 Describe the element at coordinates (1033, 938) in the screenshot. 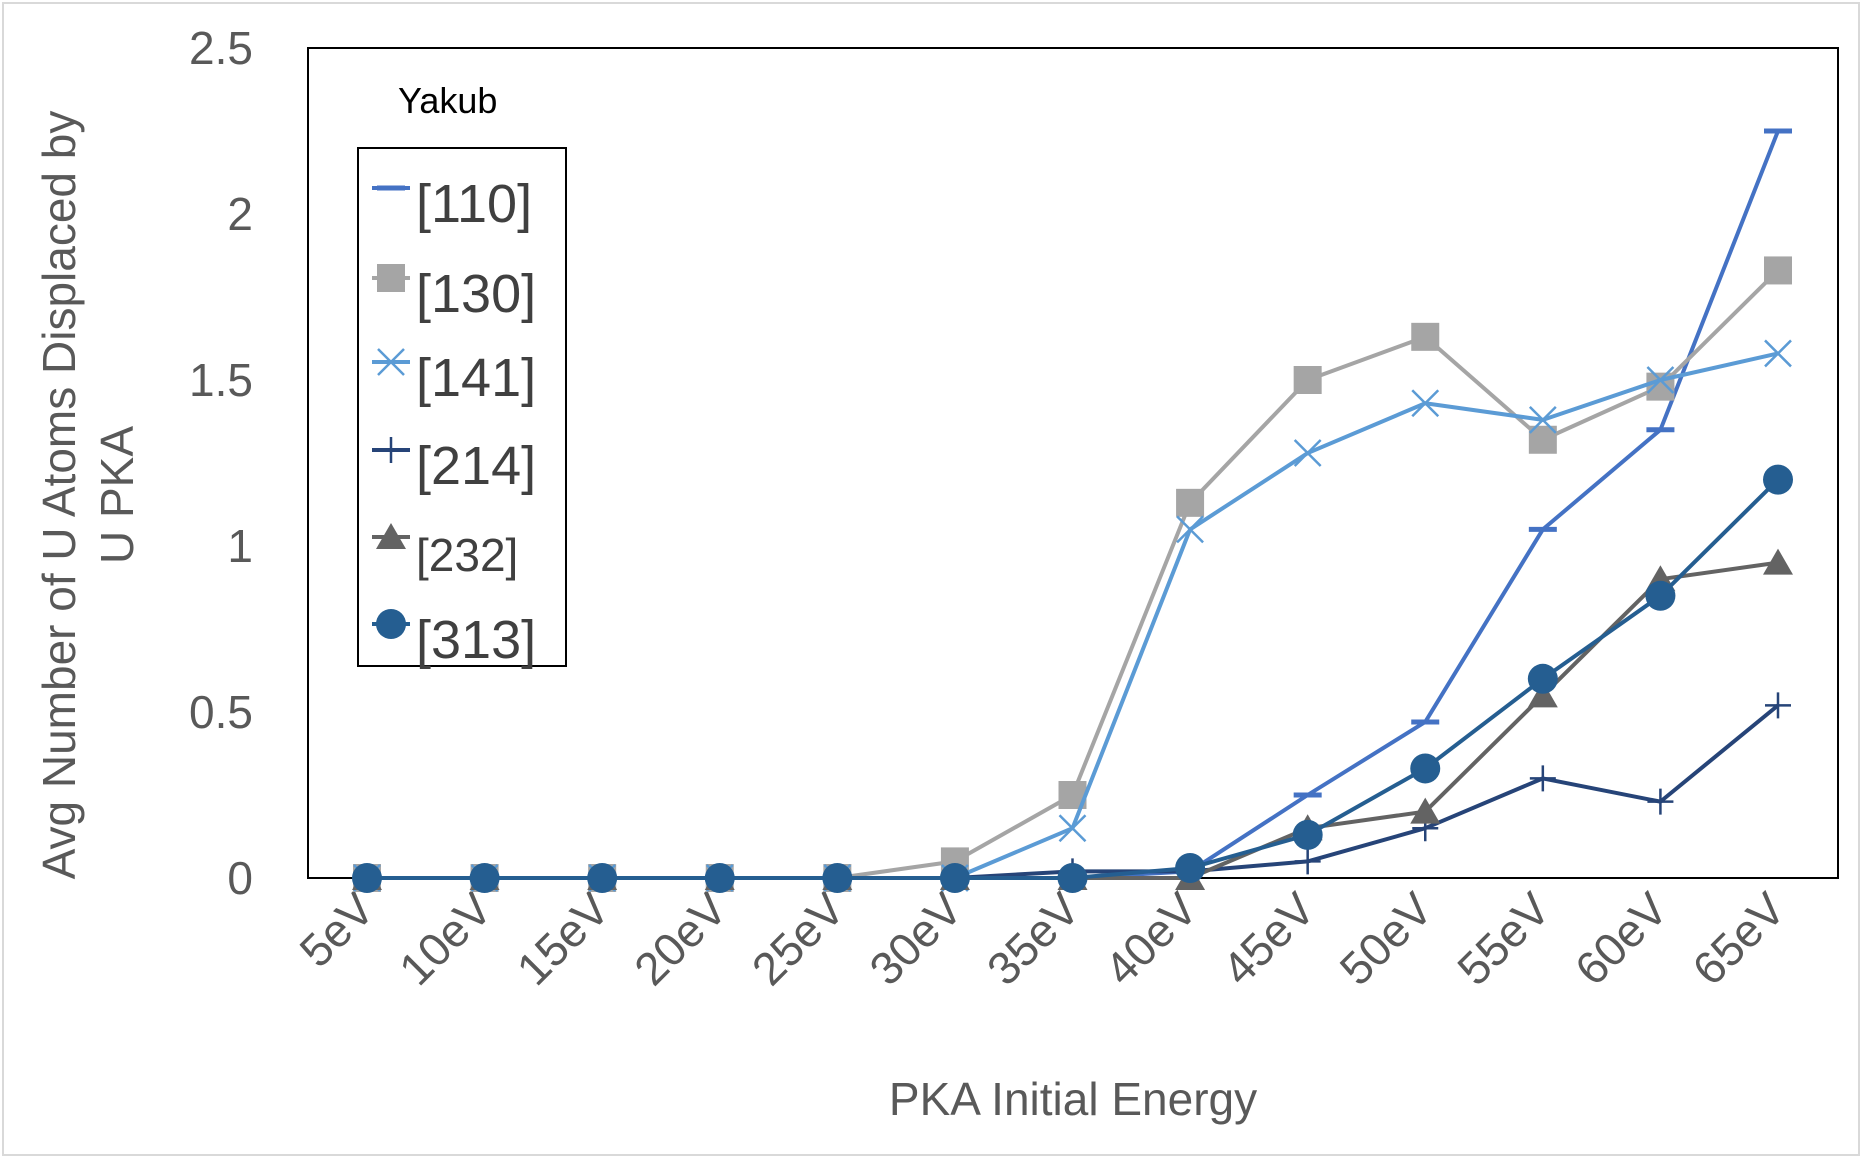

I see `x-tick-label: 35eV` at that location.